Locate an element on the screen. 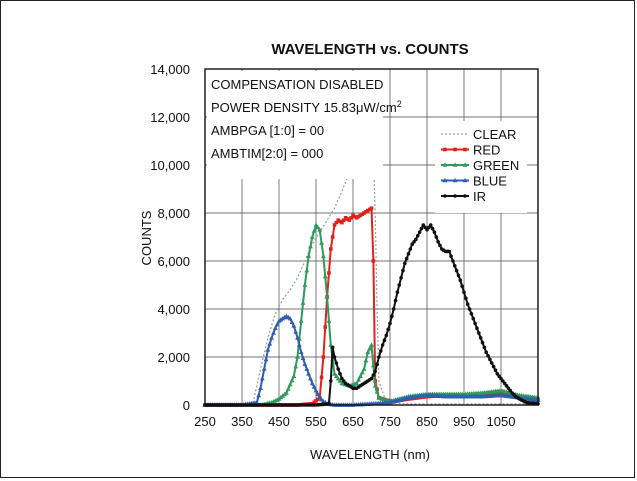 Image resolution: width=637 pixels, height=481 pixels. annotation-line-2-sup: 2 is located at coordinates (399, 104).